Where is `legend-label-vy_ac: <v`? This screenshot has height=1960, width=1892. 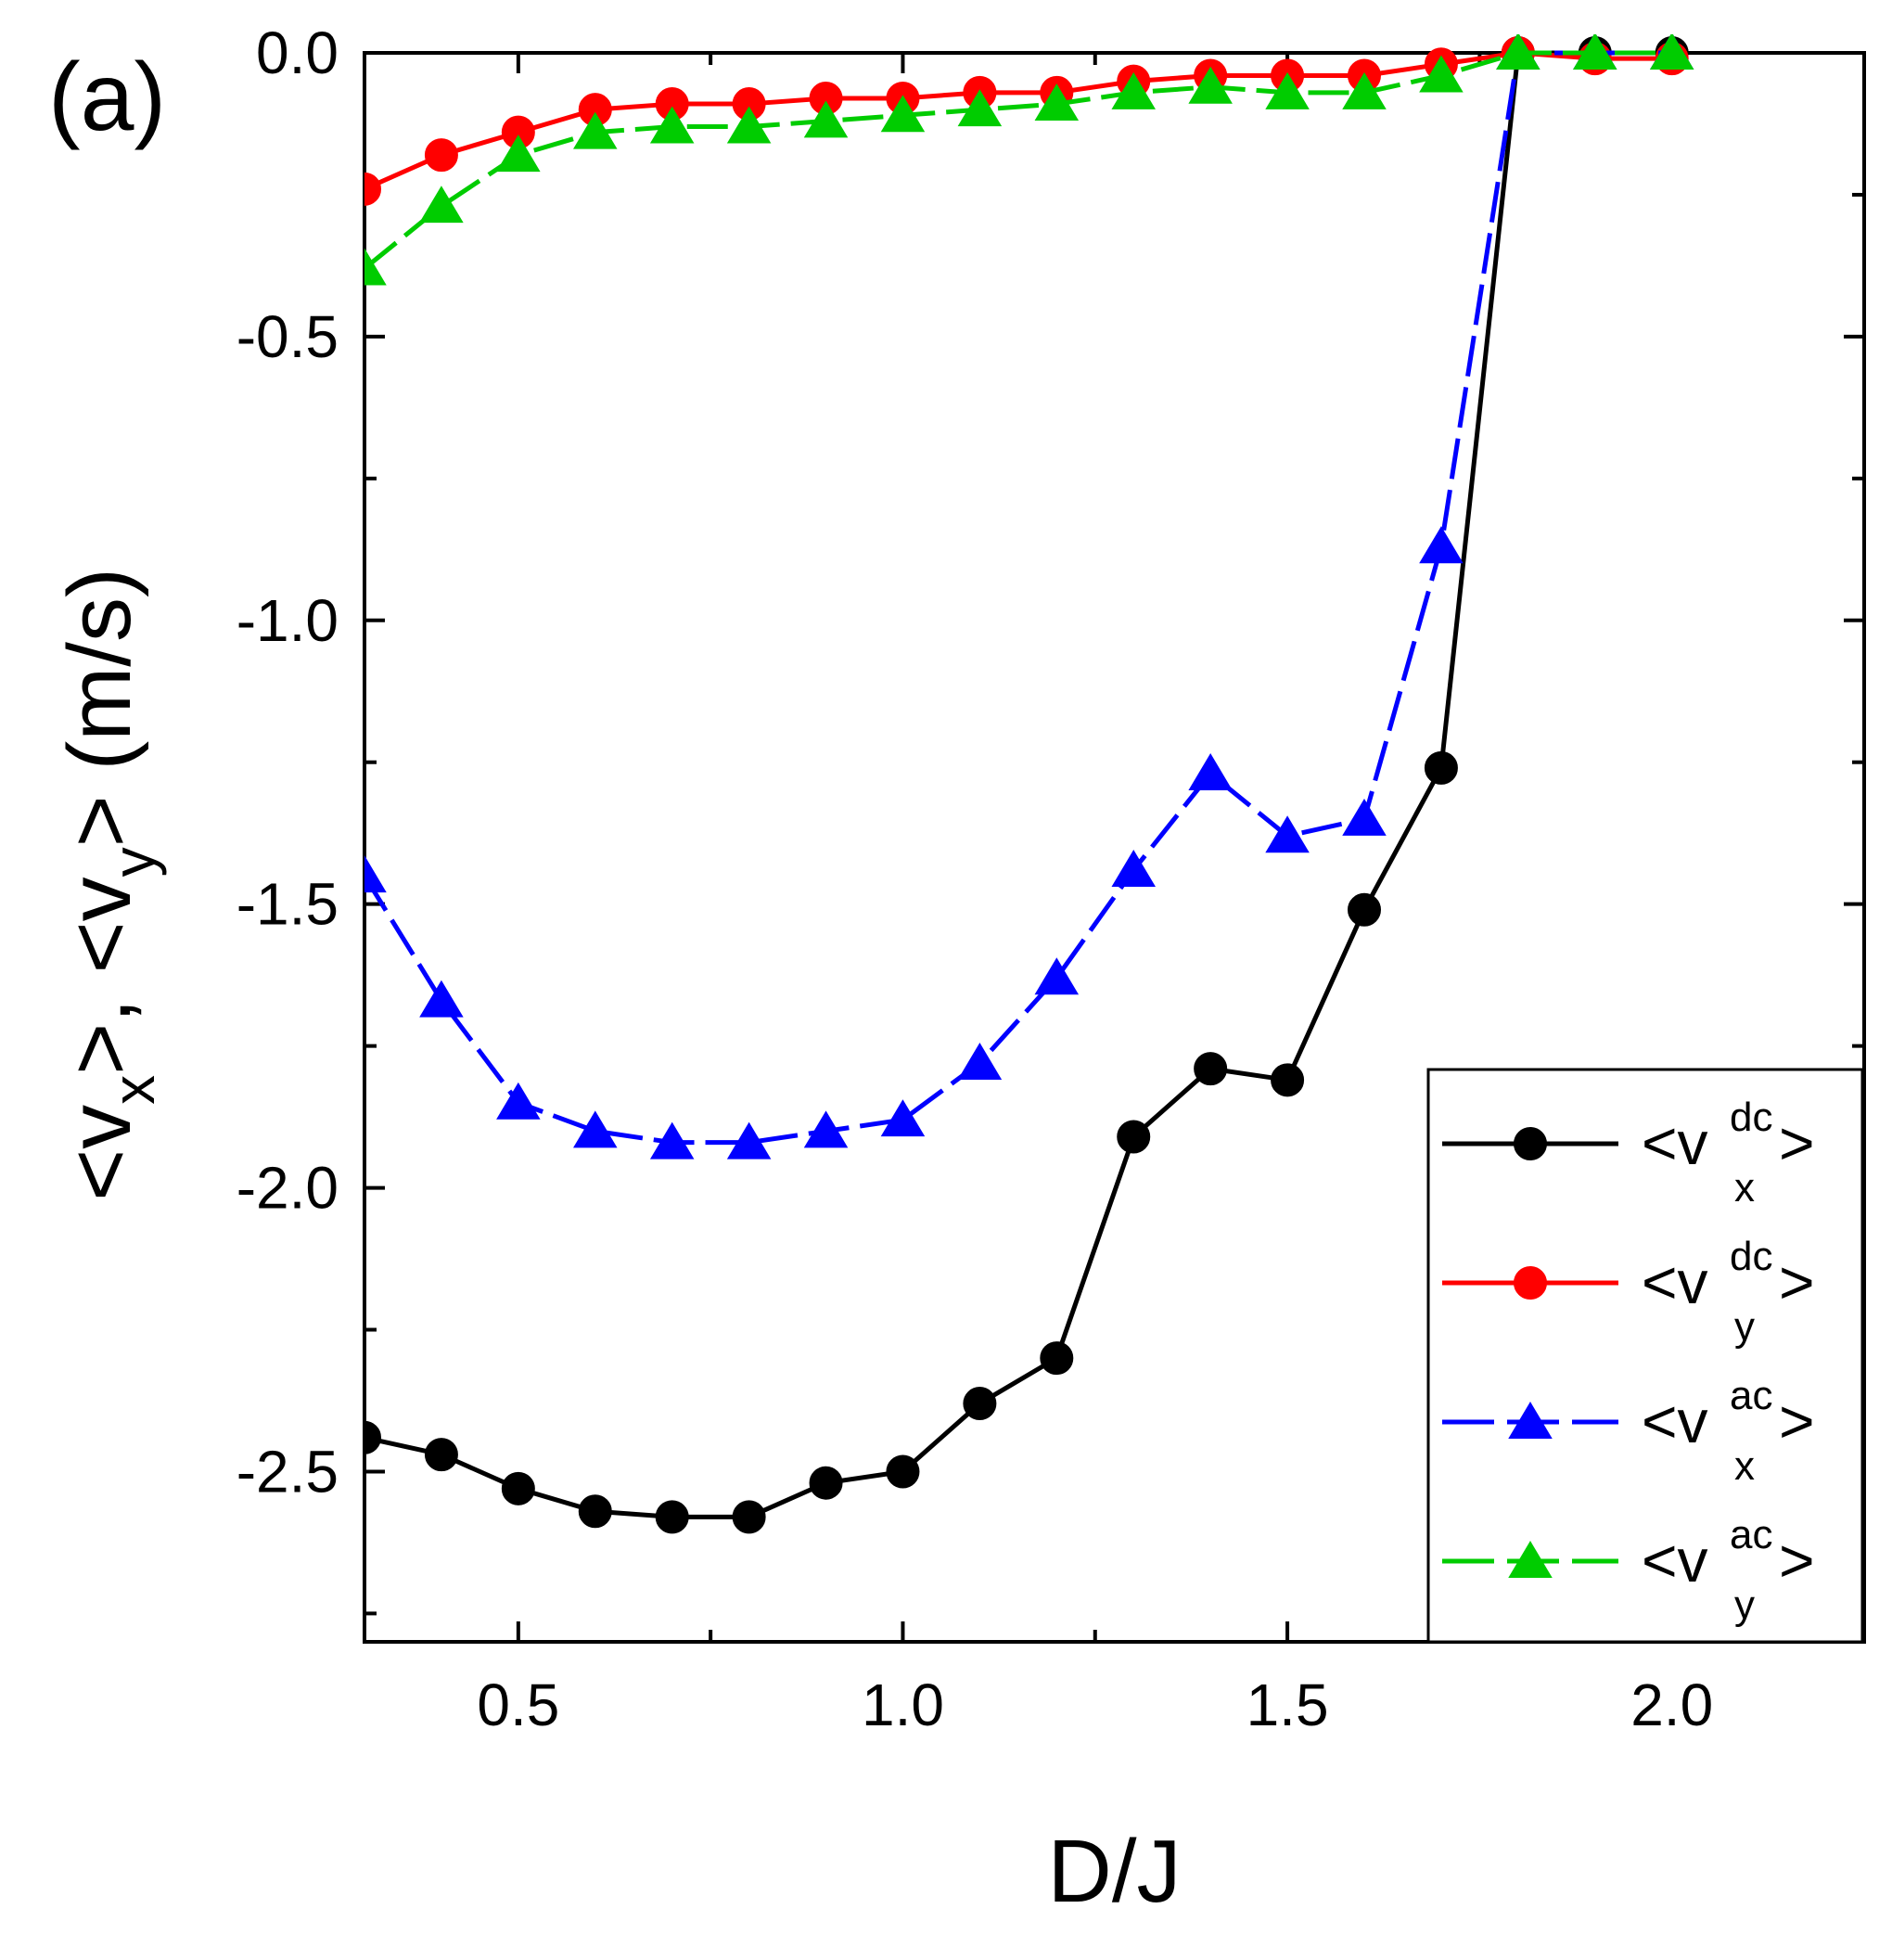
legend-label-vy_ac: <v is located at coordinates (1675, 1560).